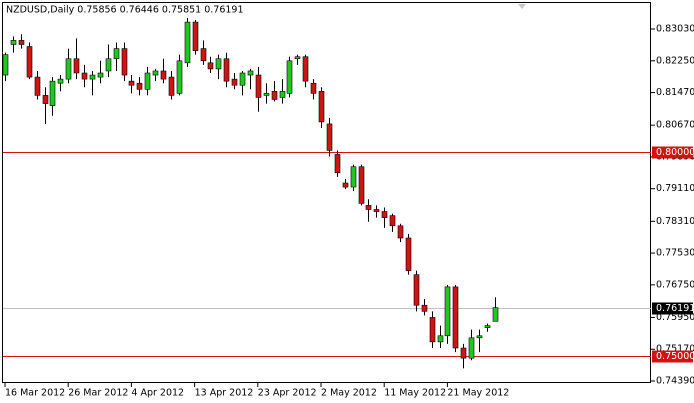  I want to click on x-tick-label: 4 Apr 2012, so click(157, 393).